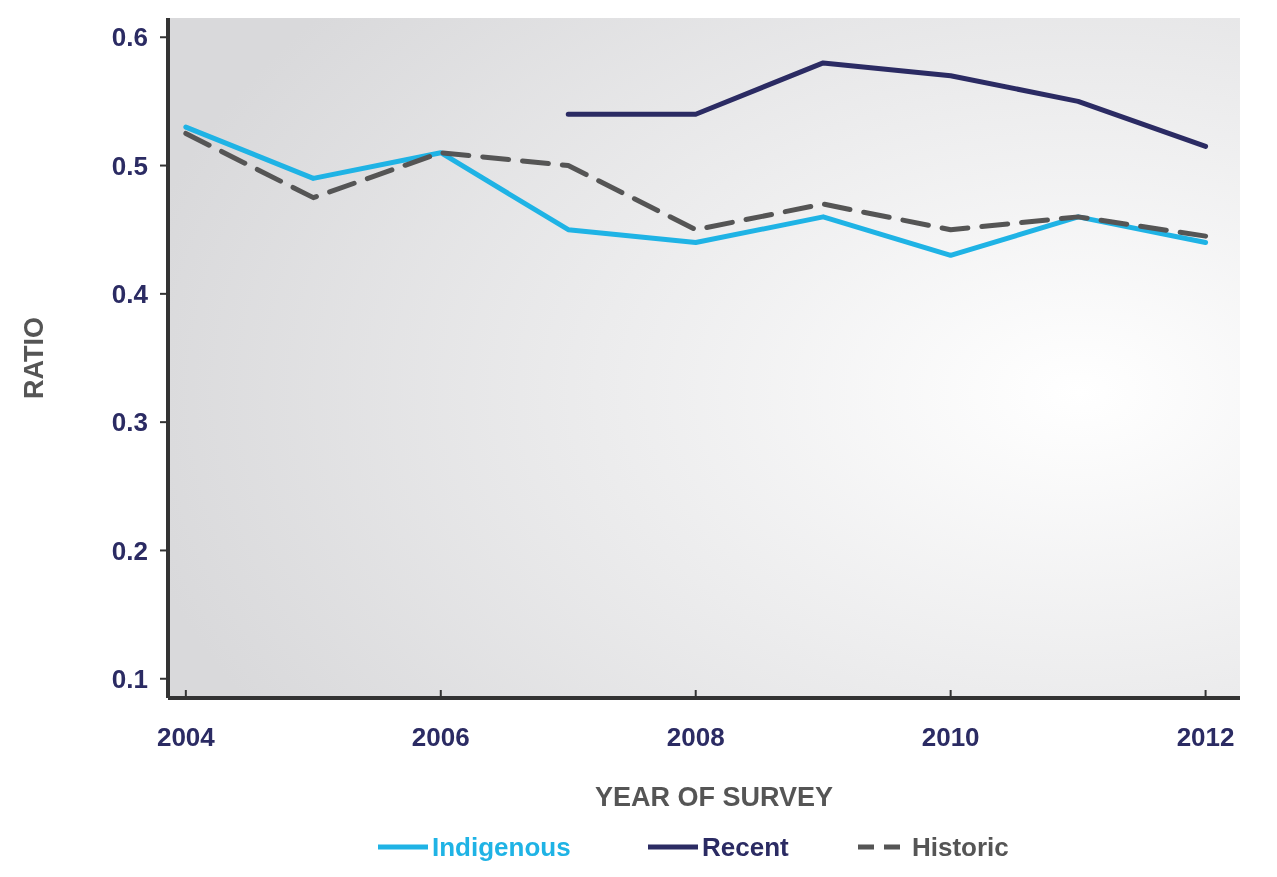 This screenshot has width=1277, height=877. I want to click on x-tick-label: 2010, so click(950, 737).